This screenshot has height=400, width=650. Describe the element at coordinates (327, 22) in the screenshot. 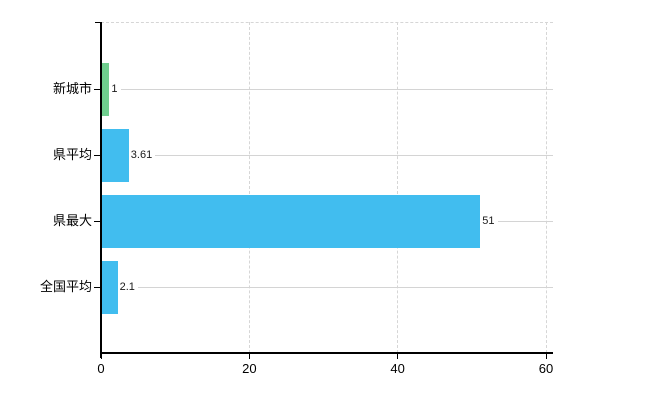

I see `plot-top-border` at that location.